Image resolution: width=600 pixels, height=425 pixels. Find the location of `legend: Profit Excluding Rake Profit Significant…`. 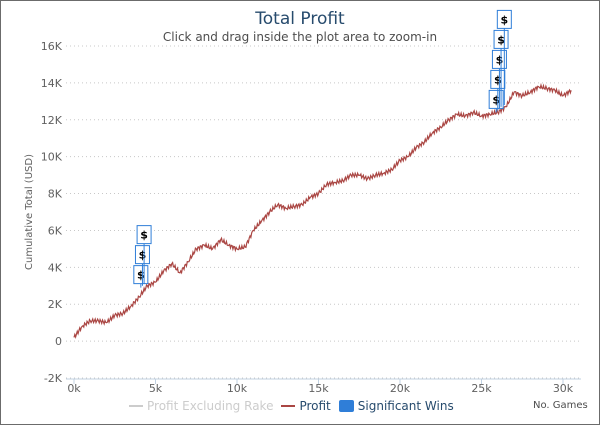

legend: Profit Excluding Rake Profit Significant… is located at coordinates (293, 406).